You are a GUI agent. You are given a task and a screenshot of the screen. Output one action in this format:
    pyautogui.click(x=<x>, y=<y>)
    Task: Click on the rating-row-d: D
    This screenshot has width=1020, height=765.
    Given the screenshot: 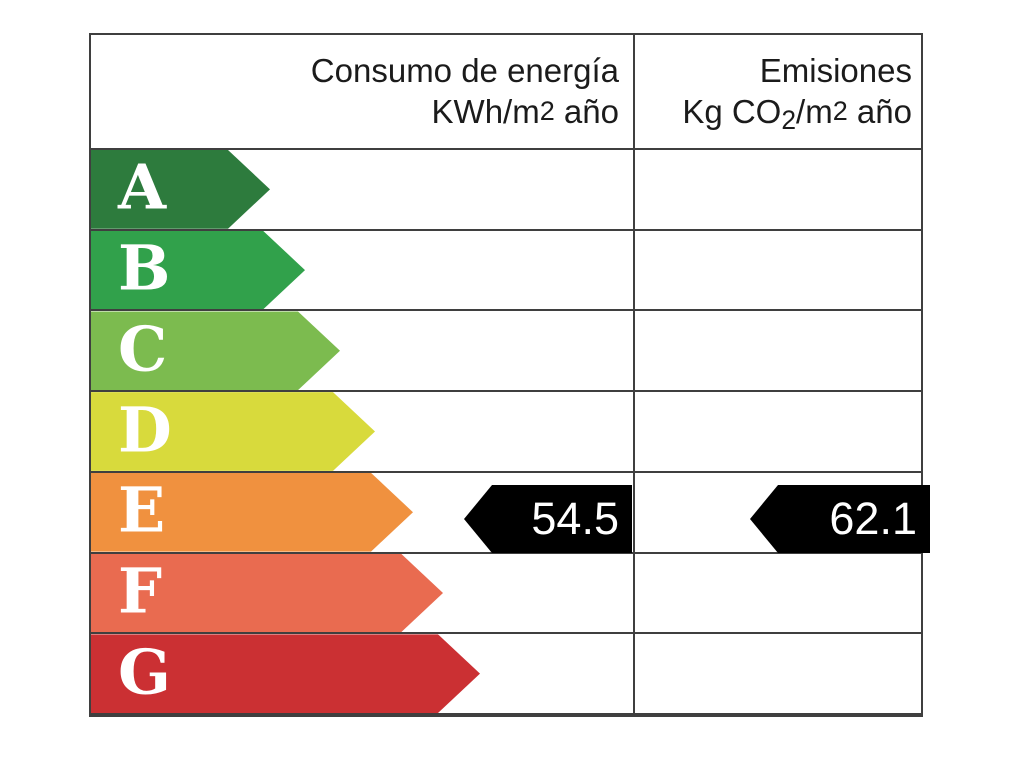 What is the action you would take?
    pyautogui.click(x=506, y=432)
    